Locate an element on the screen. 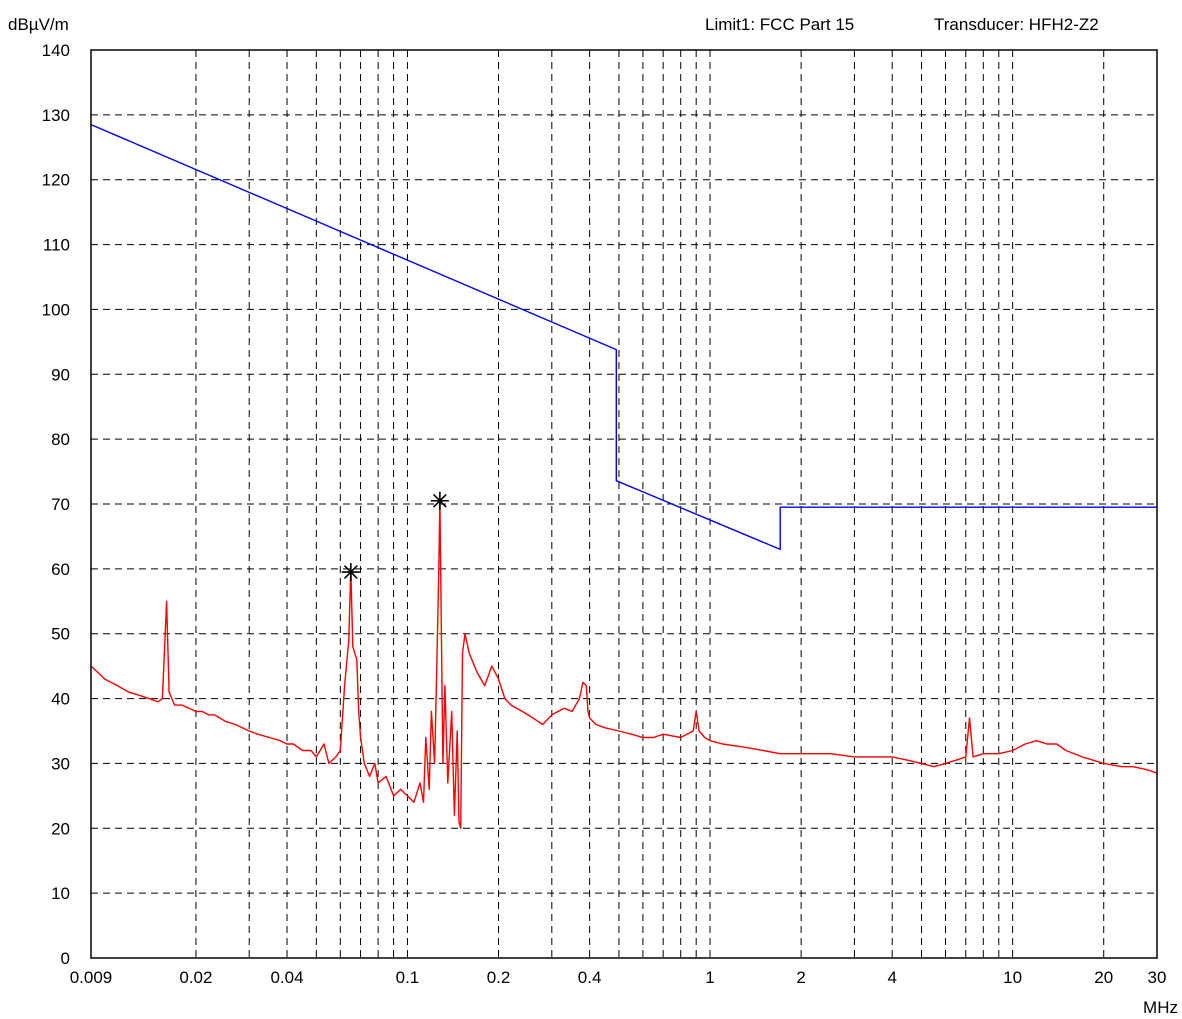 This screenshot has width=1182, height=1019. y-tick-label: 130 is located at coordinates (56, 115).